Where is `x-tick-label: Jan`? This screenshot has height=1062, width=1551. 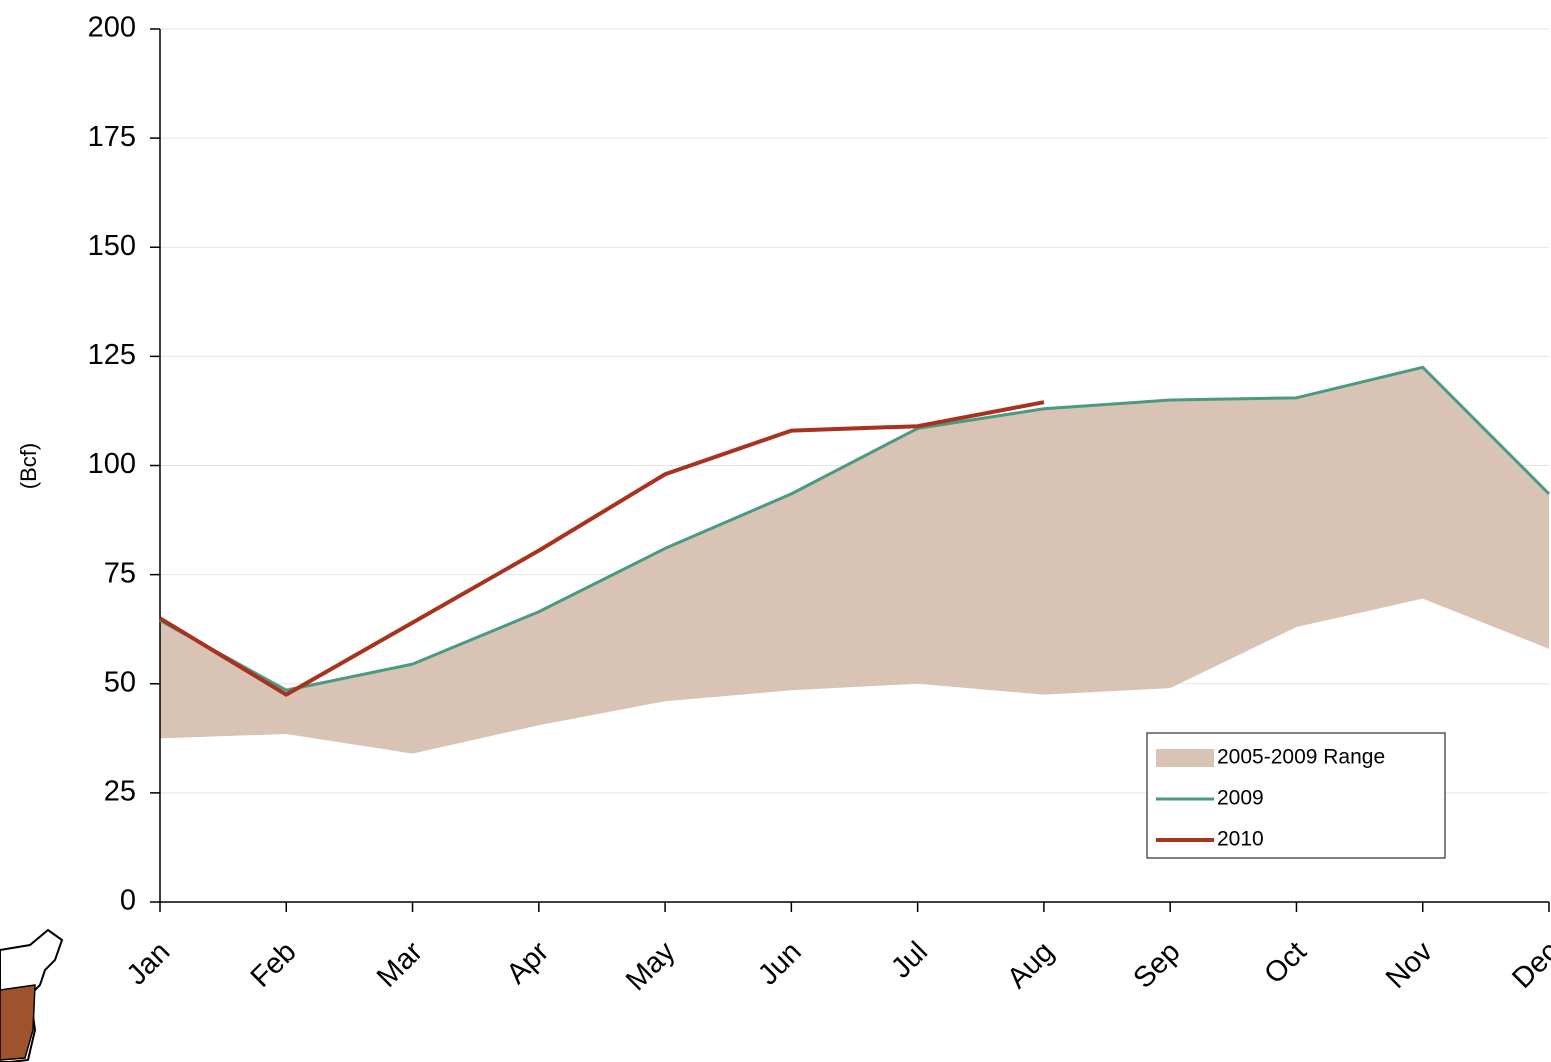
x-tick-label: Jan is located at coordinates (149, 964).